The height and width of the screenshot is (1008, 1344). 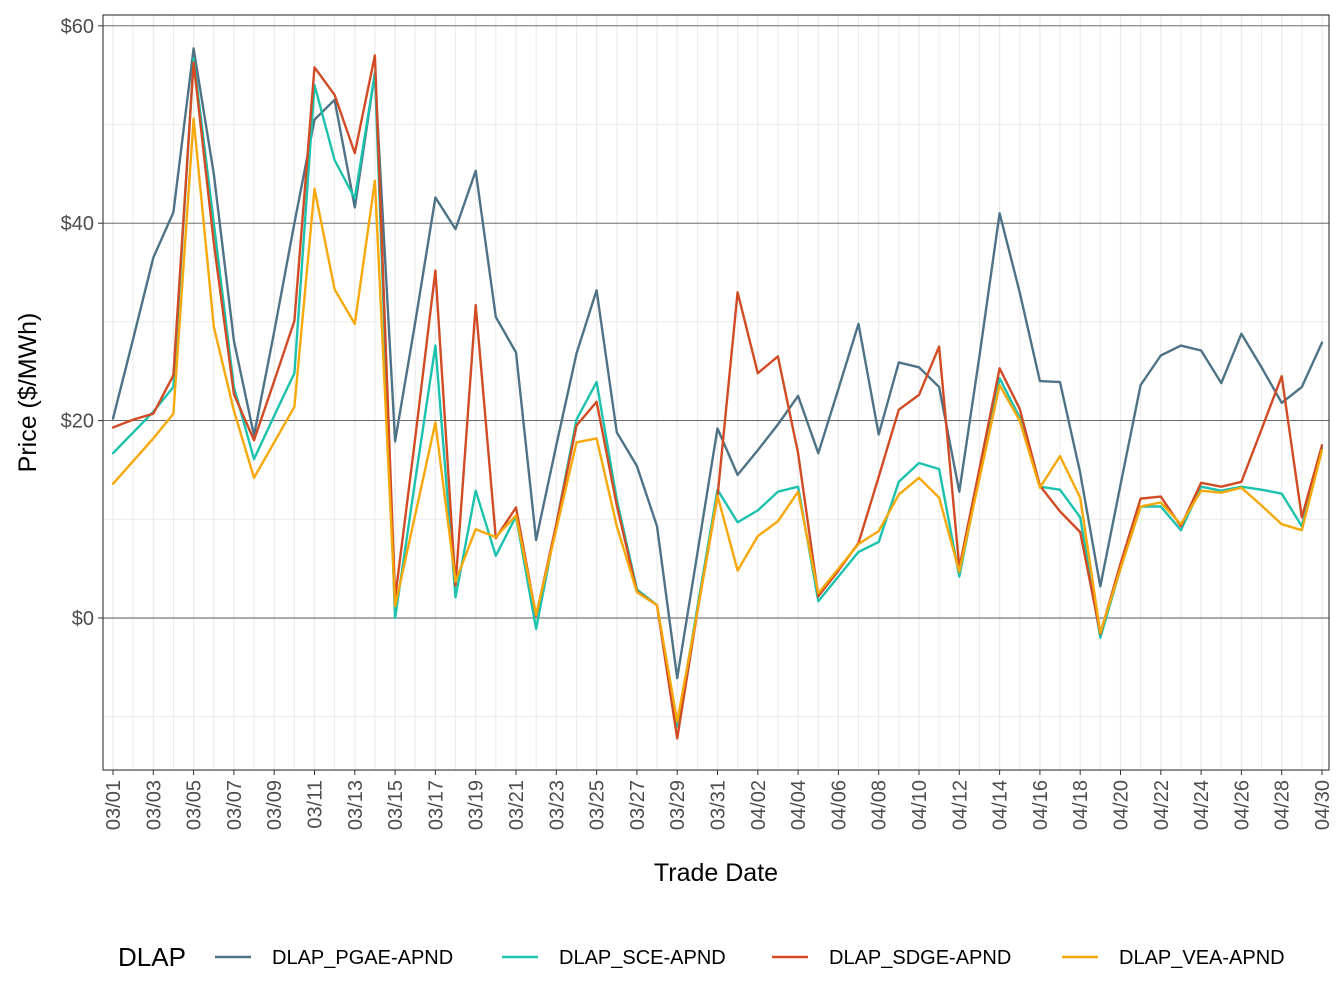 I want to click on x-tick-label: 04/18, so click(x=1081, y=805).